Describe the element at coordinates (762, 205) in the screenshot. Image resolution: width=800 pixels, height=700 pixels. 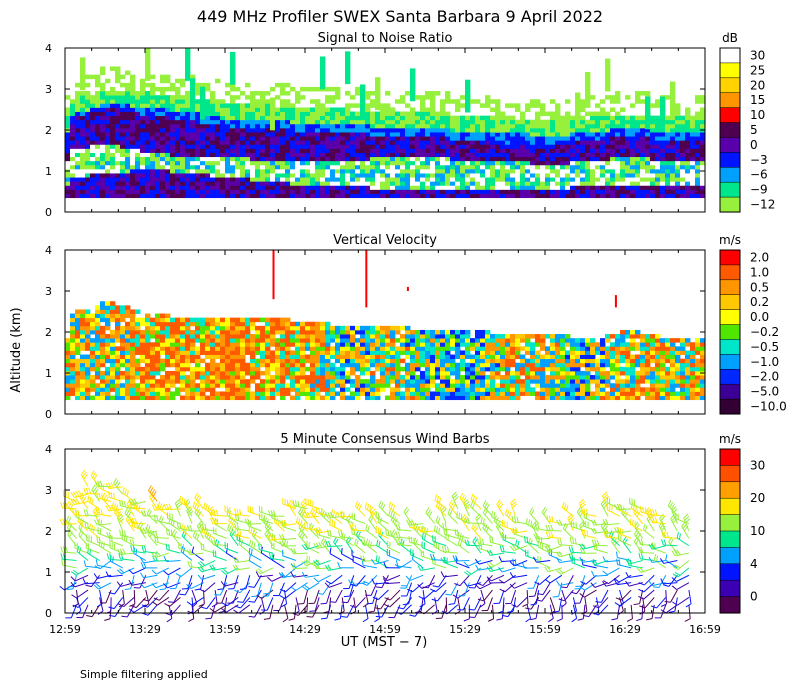
I see `colorbar-label: −12` at that location.